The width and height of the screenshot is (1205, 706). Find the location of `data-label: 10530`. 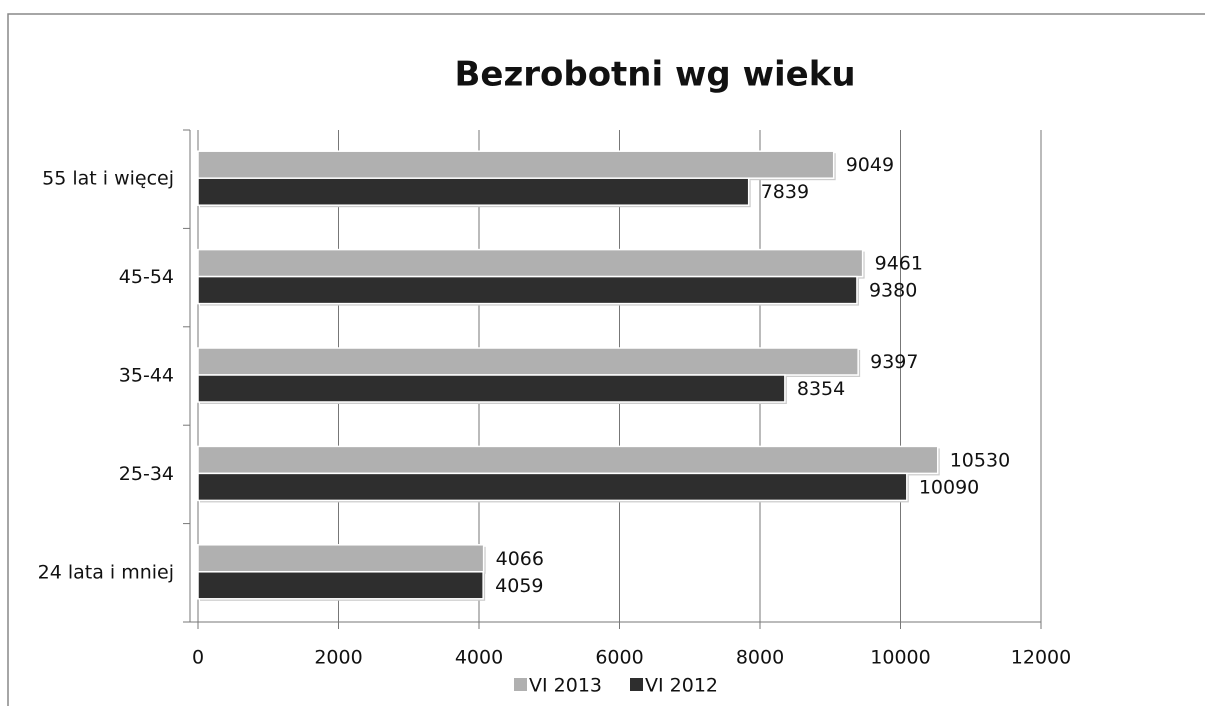

data-label: 10530 is located at coordinates (980, 460).